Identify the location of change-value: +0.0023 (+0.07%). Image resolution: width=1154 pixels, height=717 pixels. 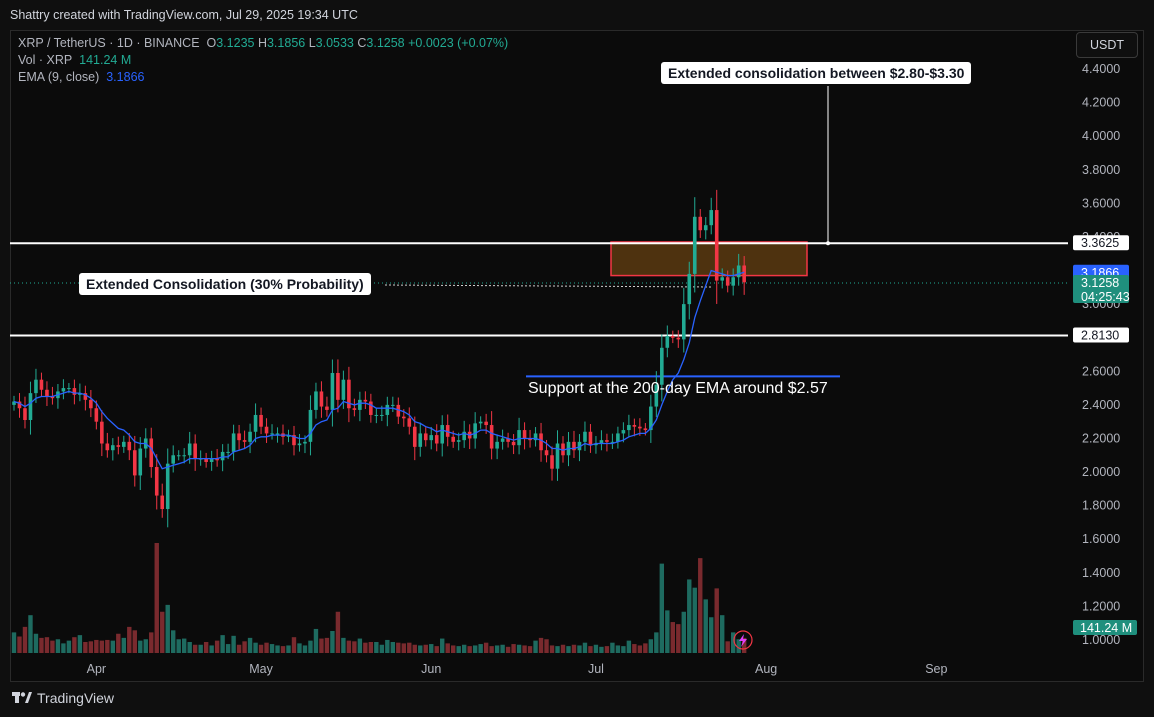
(458, 43).